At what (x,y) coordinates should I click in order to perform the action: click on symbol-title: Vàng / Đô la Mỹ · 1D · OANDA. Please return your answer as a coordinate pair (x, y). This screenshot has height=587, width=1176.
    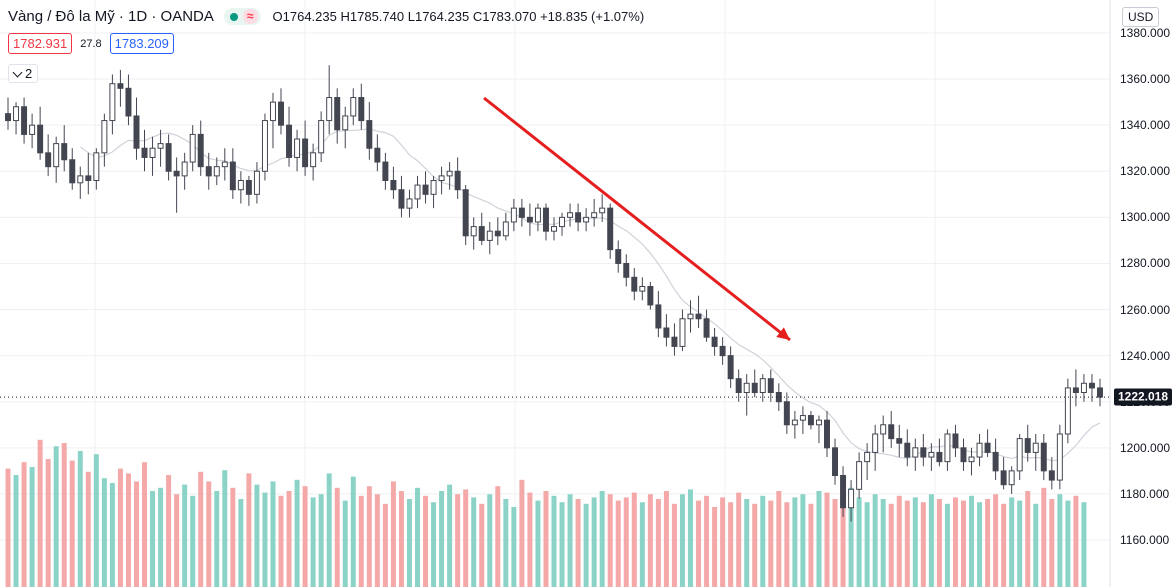
    Looking at the image, I should click on (111, 16).